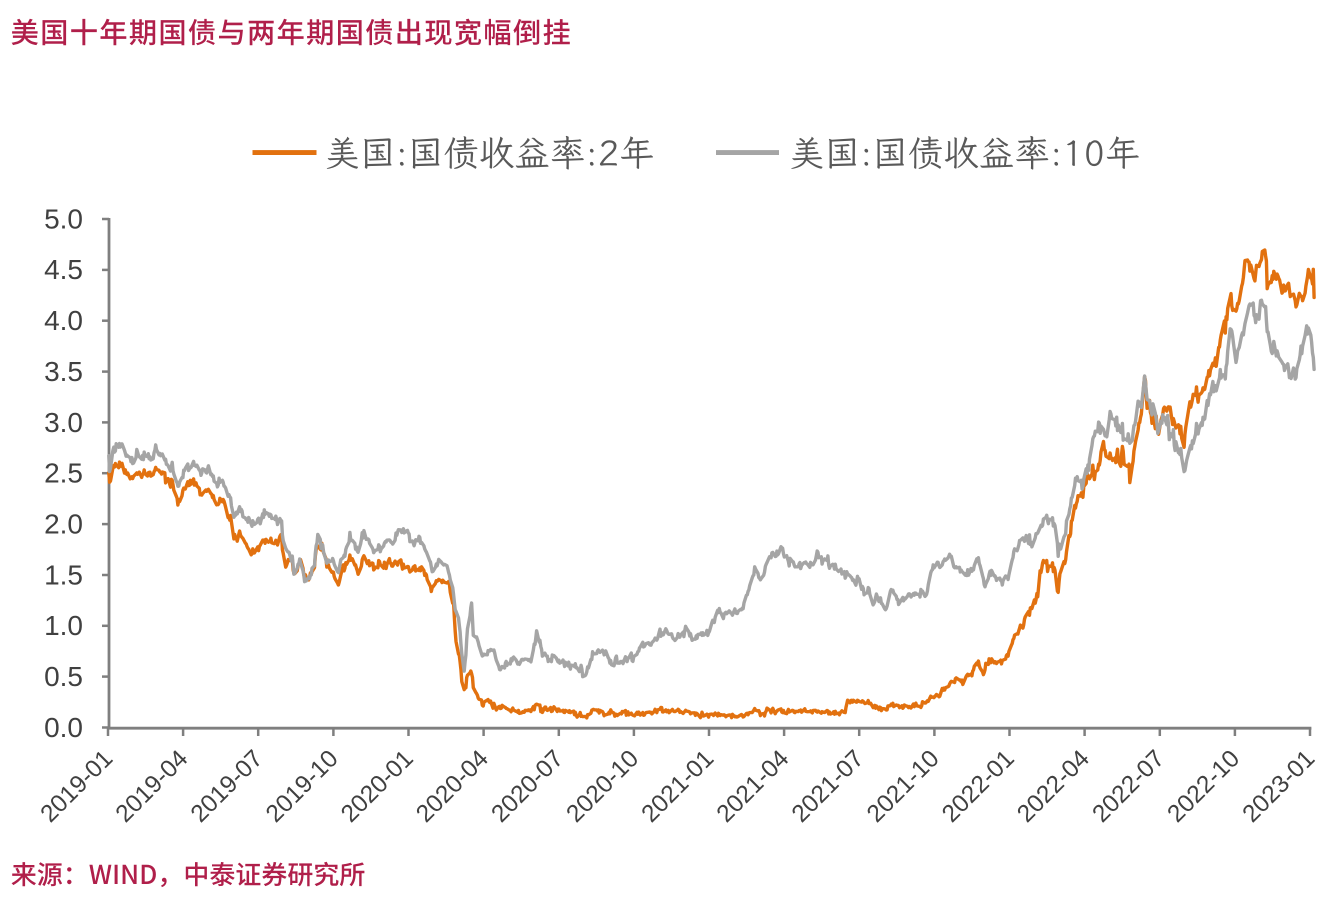  I want to click on svg-text: 0.0, so click(63, 727).